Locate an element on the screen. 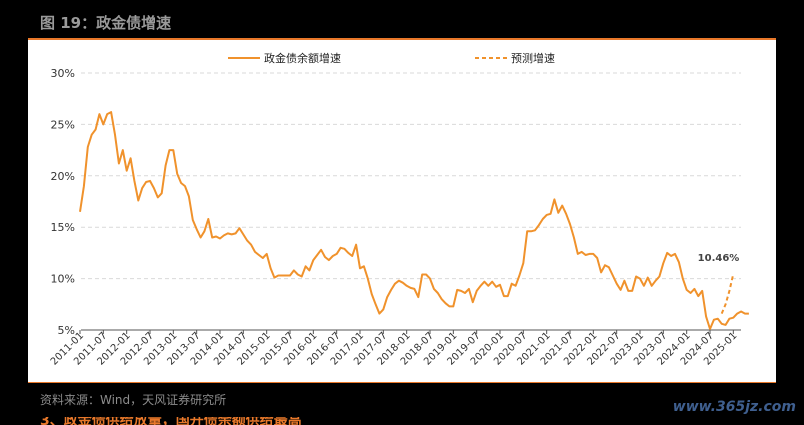  y-tick-label: 30% is located at coordinates (63, 73).